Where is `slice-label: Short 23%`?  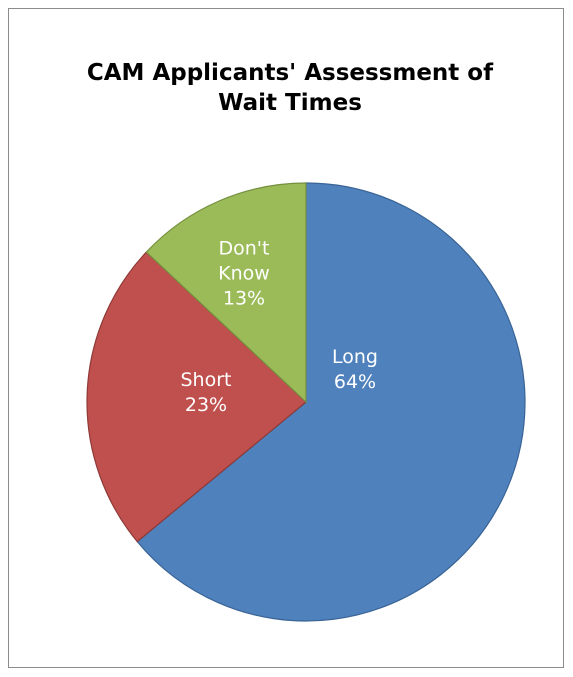
slice-label: Short 23% is located at coordinates (206, 393).